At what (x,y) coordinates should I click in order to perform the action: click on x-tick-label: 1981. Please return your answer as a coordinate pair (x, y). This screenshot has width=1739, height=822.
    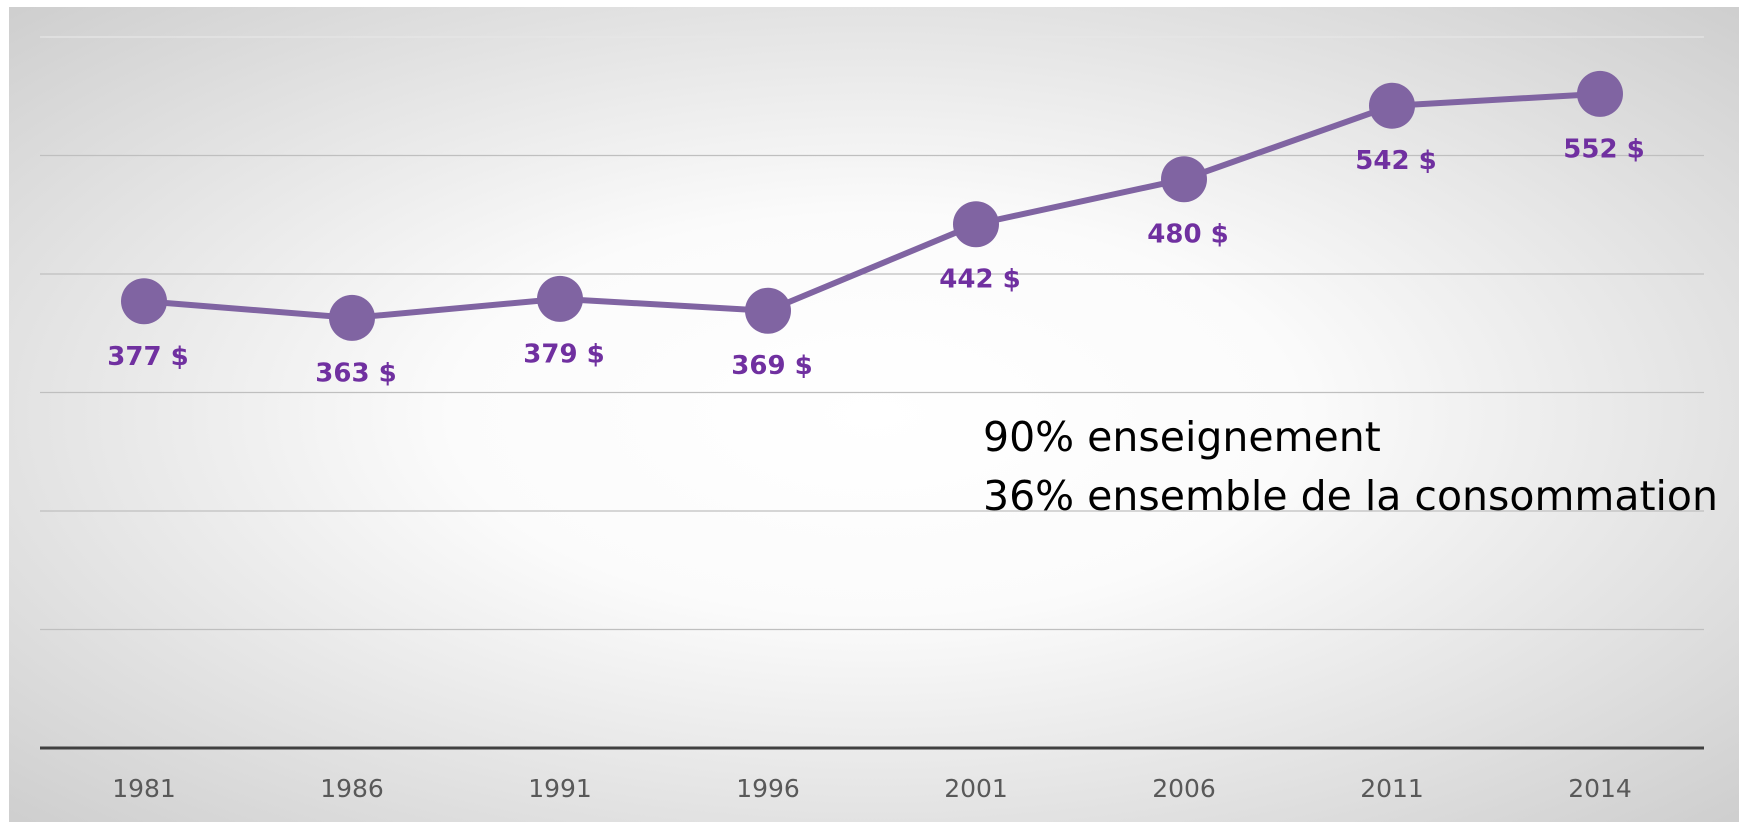
    Looking at the image, I should click on (144, 788).